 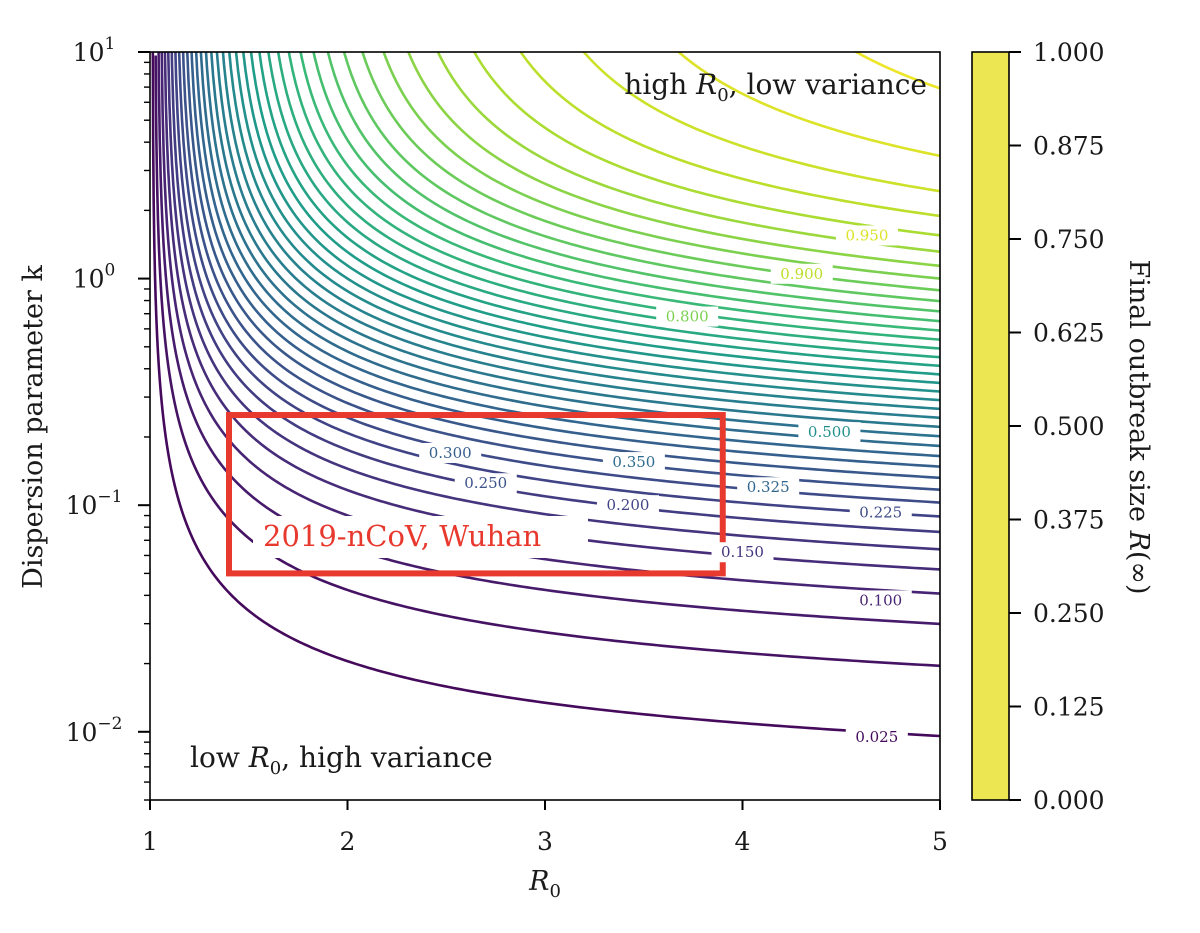 I want to click on contour-label: 0.800, so click(x=687, y=317).